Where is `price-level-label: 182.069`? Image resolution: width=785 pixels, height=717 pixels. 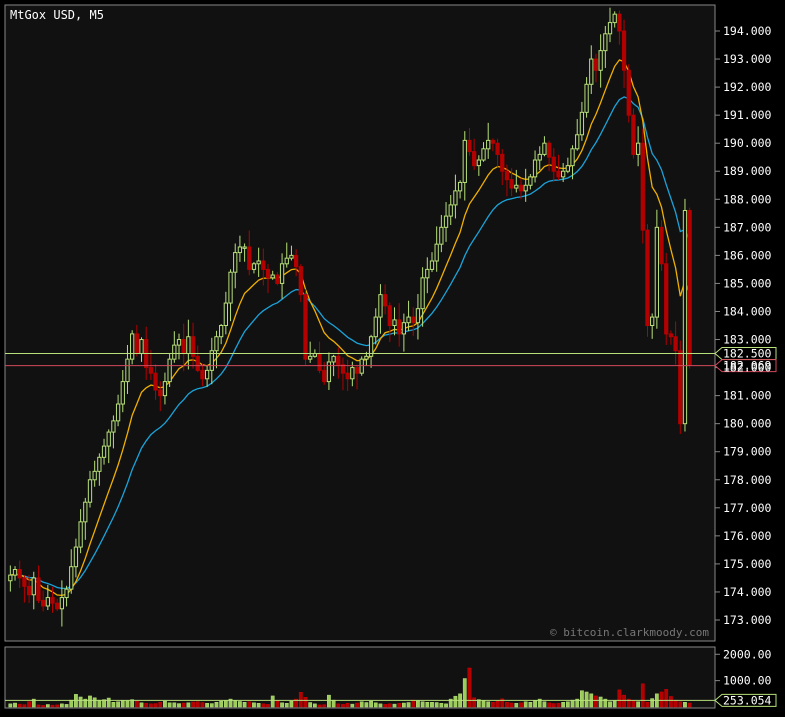 price-level-label: 182.069 is located at coordinates (747, 366).